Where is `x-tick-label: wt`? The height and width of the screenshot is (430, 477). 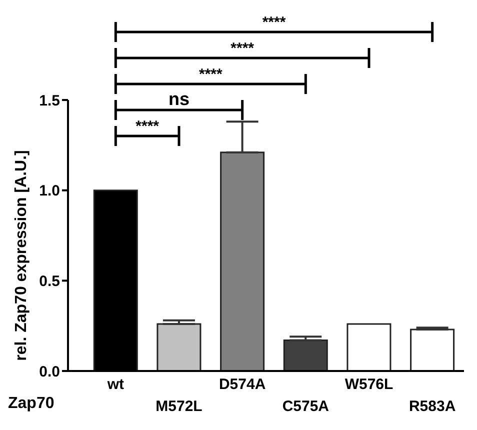 x-tick-label: wt is located at coordinates (115, 384).